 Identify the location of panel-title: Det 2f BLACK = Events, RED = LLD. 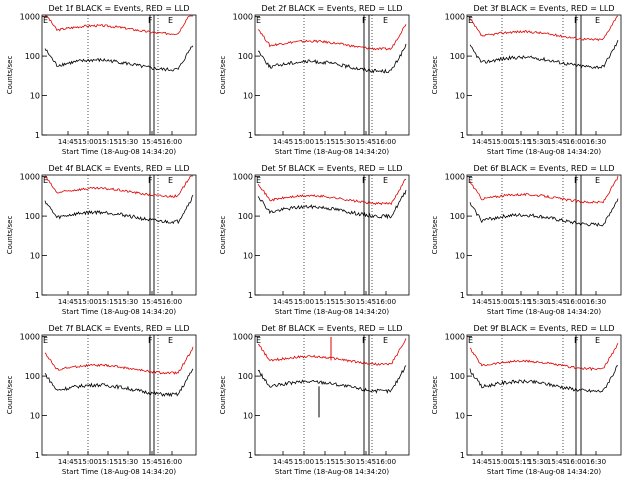
(331, 8).